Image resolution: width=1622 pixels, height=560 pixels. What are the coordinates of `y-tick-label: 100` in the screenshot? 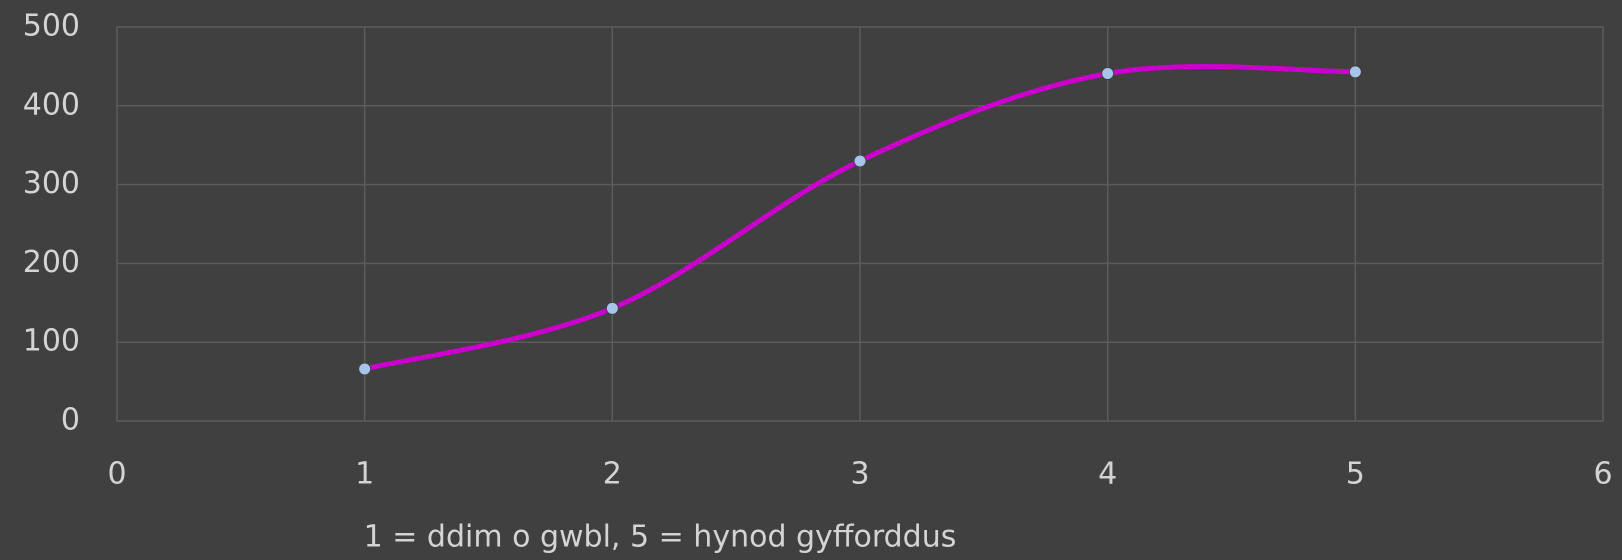 It's located at (51, 341).